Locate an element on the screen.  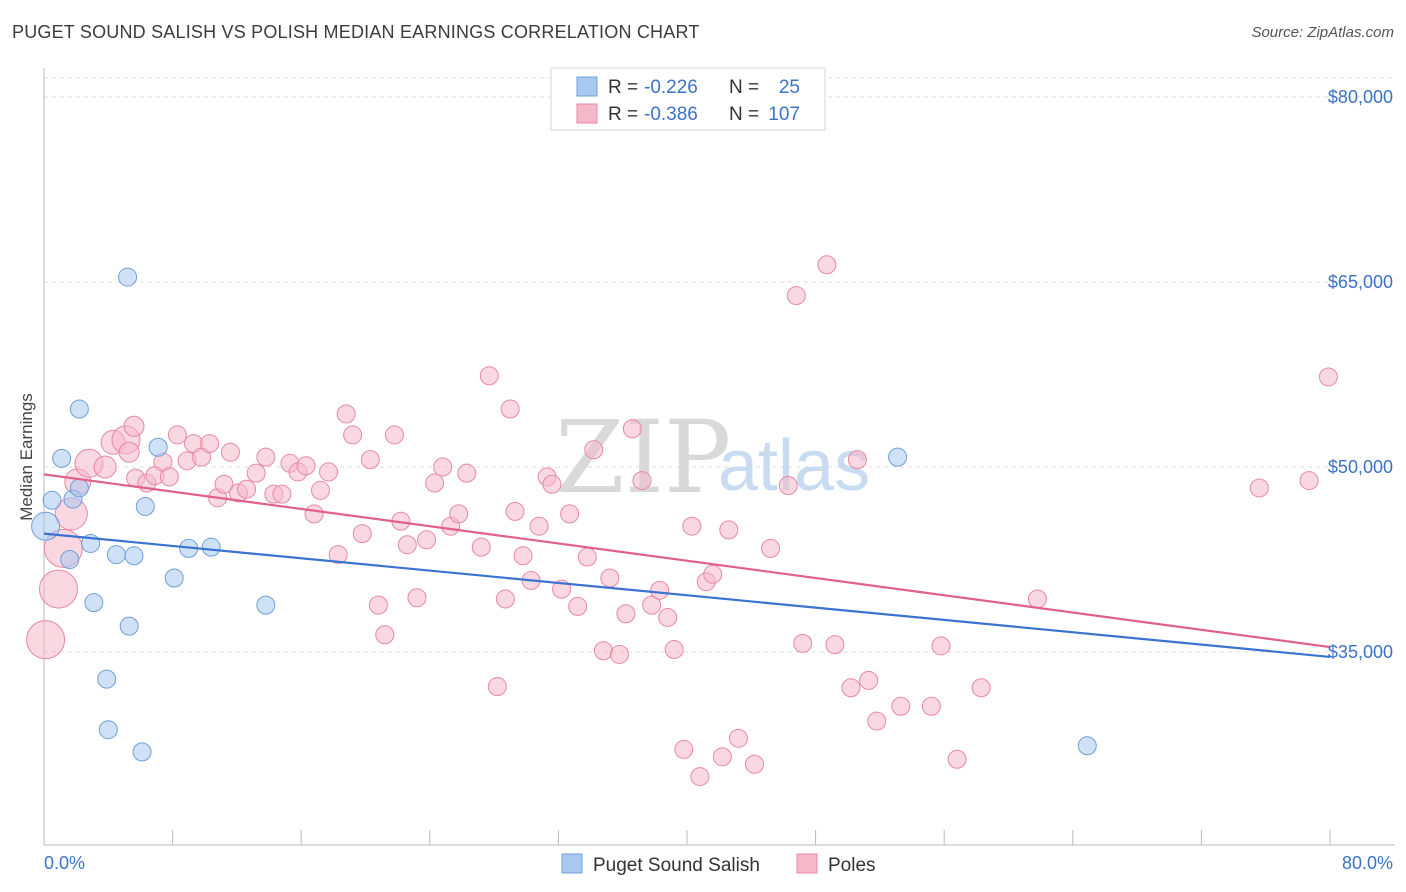
y-tick-label: $35,000 is located at coordinates (1360, 652).